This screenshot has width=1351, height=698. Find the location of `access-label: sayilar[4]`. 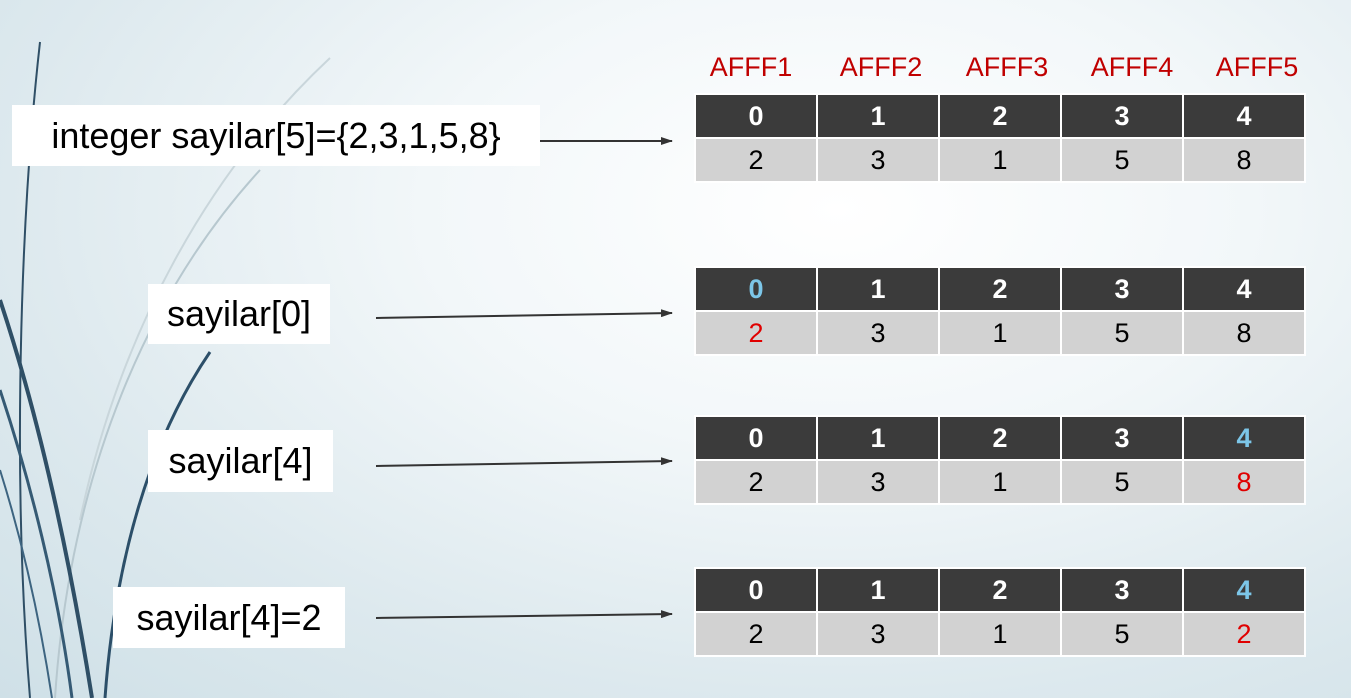

access-label: sayilar[4] is located at coordinates (240, 461).